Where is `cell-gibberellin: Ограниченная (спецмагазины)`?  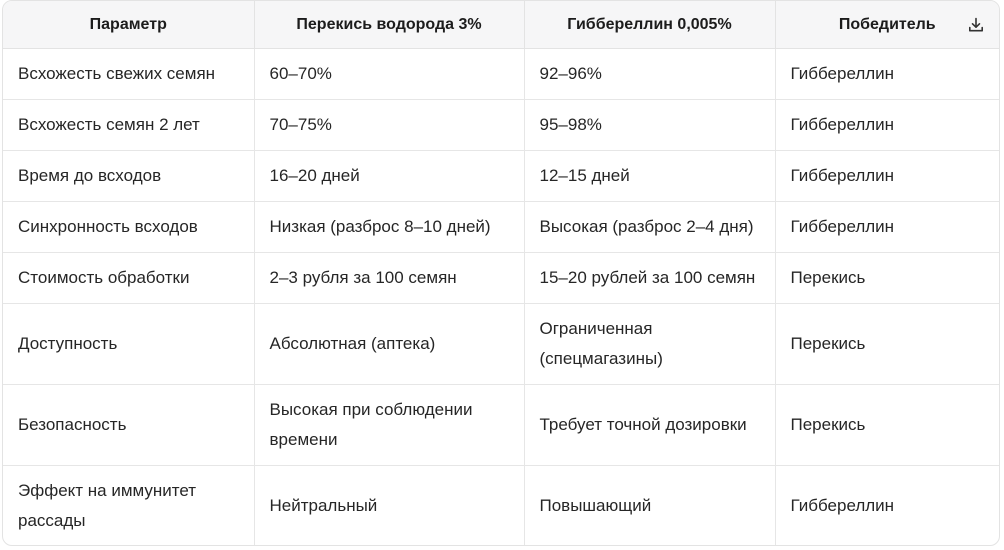
cell-gibberellin: Ограниченная (спецмагазины) is located at coordinates (650, 344).